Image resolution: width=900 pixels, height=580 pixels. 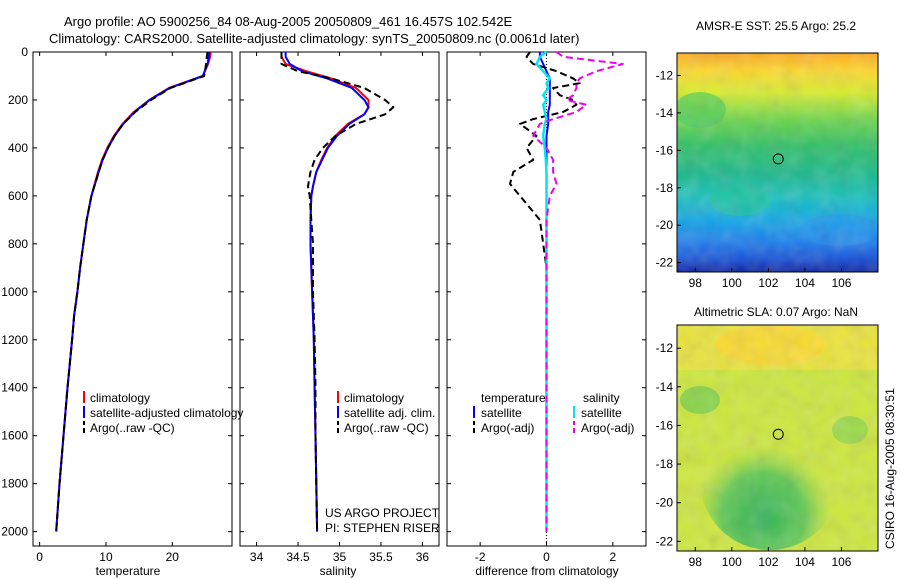 What do you see at coordinates (474, 412) in the screenshot?
I see `legend-swatch-temperature-satellite` at bounding box center [474, 412].